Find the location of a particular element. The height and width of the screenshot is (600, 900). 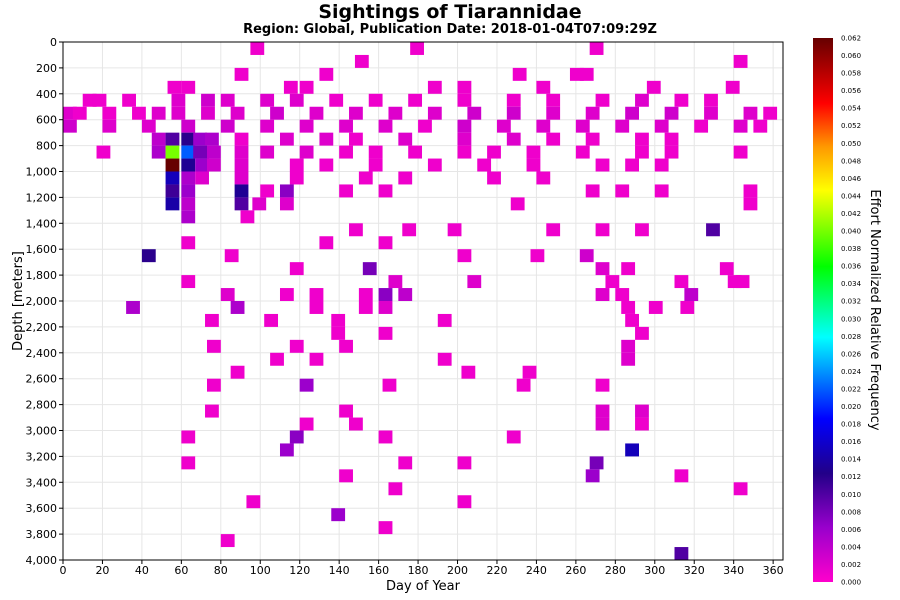

chart-title: Sightings of Tiarannidae is located at coordinates (450, 12).